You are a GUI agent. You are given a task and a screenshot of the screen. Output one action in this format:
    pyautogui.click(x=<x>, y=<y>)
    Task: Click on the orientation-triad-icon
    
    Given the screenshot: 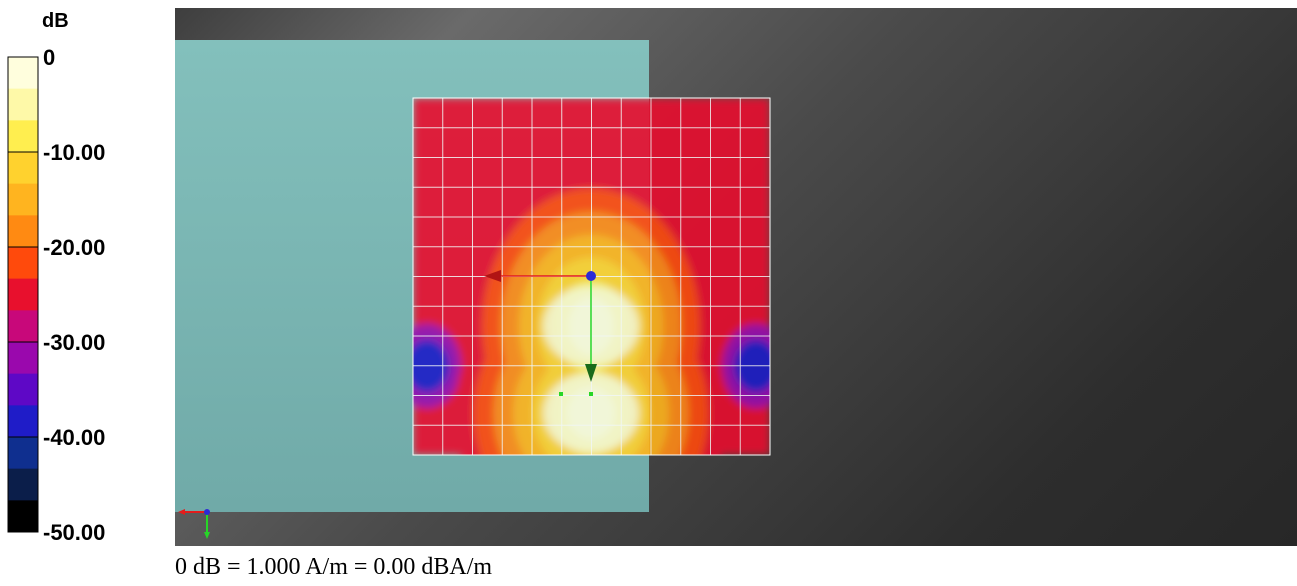 What is the action you would take?
    pyautogui.click(x=194, y=524)
    